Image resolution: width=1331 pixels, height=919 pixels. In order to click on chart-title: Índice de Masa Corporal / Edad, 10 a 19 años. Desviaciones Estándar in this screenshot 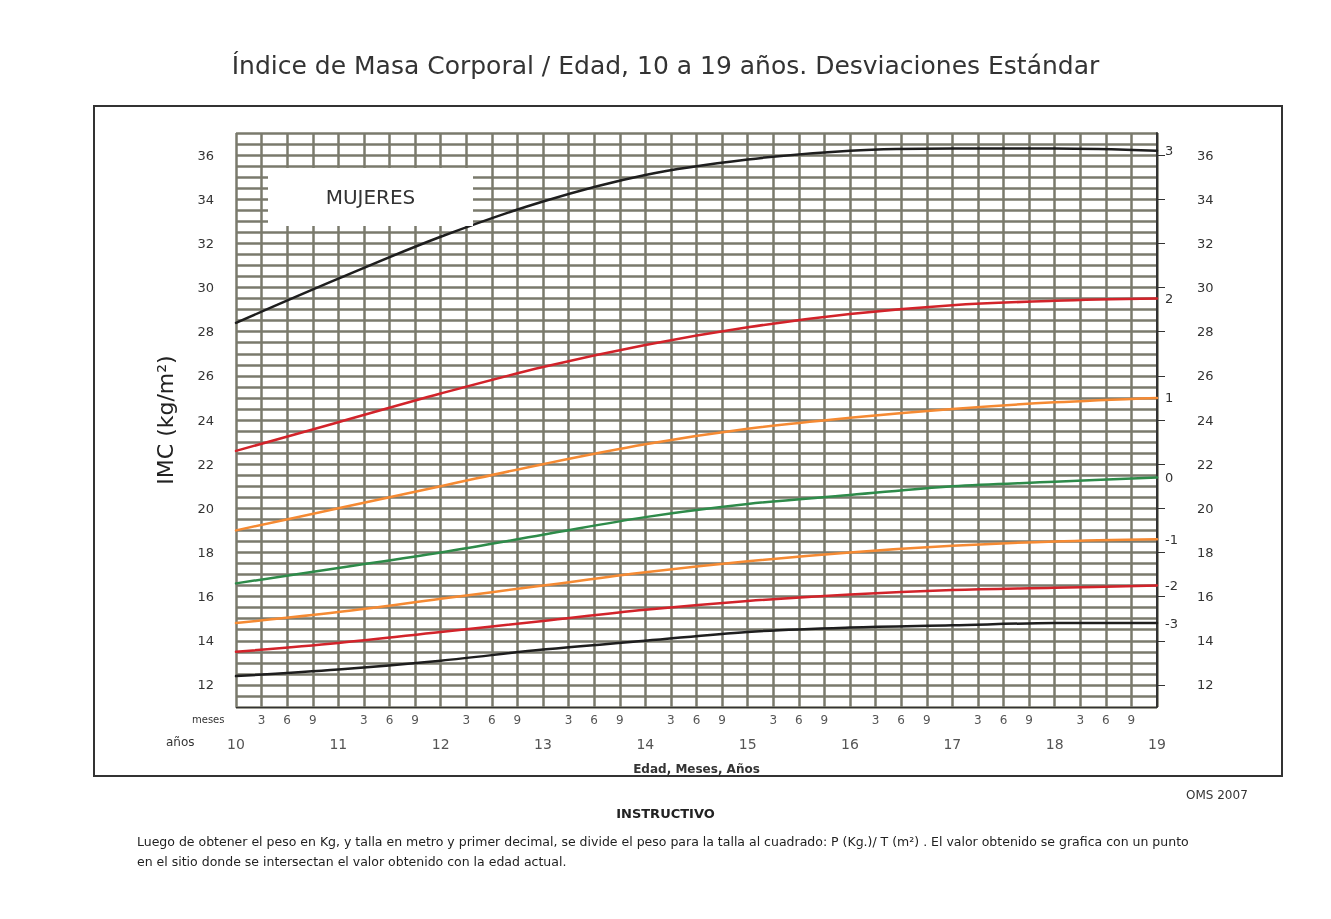, I will do `click(666, 65)`.